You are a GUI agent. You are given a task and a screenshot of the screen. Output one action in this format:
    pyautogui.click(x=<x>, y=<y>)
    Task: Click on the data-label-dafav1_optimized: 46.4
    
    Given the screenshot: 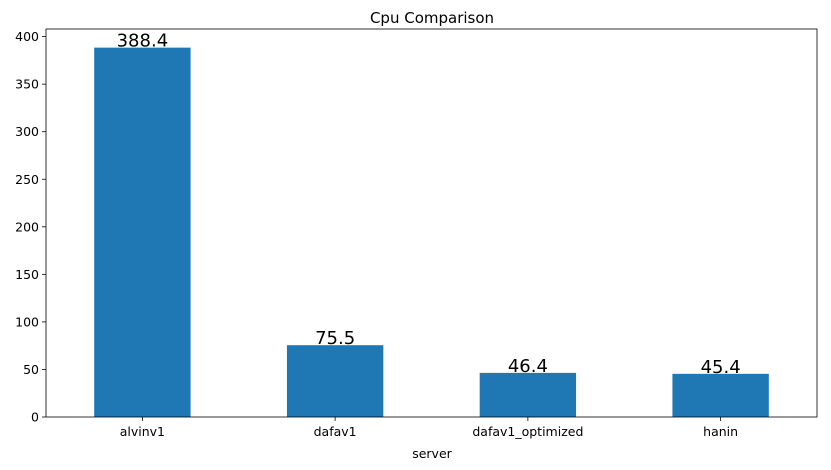 What is the action you would take?
    pyautogui.click(x=528, y=366)
    